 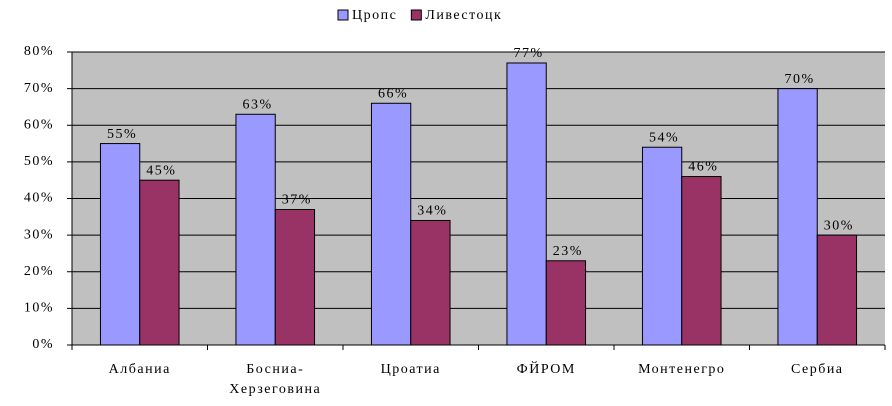 I want to click on x-tick-label: Босниа-Херзеговина, so click(x=275, y=379).